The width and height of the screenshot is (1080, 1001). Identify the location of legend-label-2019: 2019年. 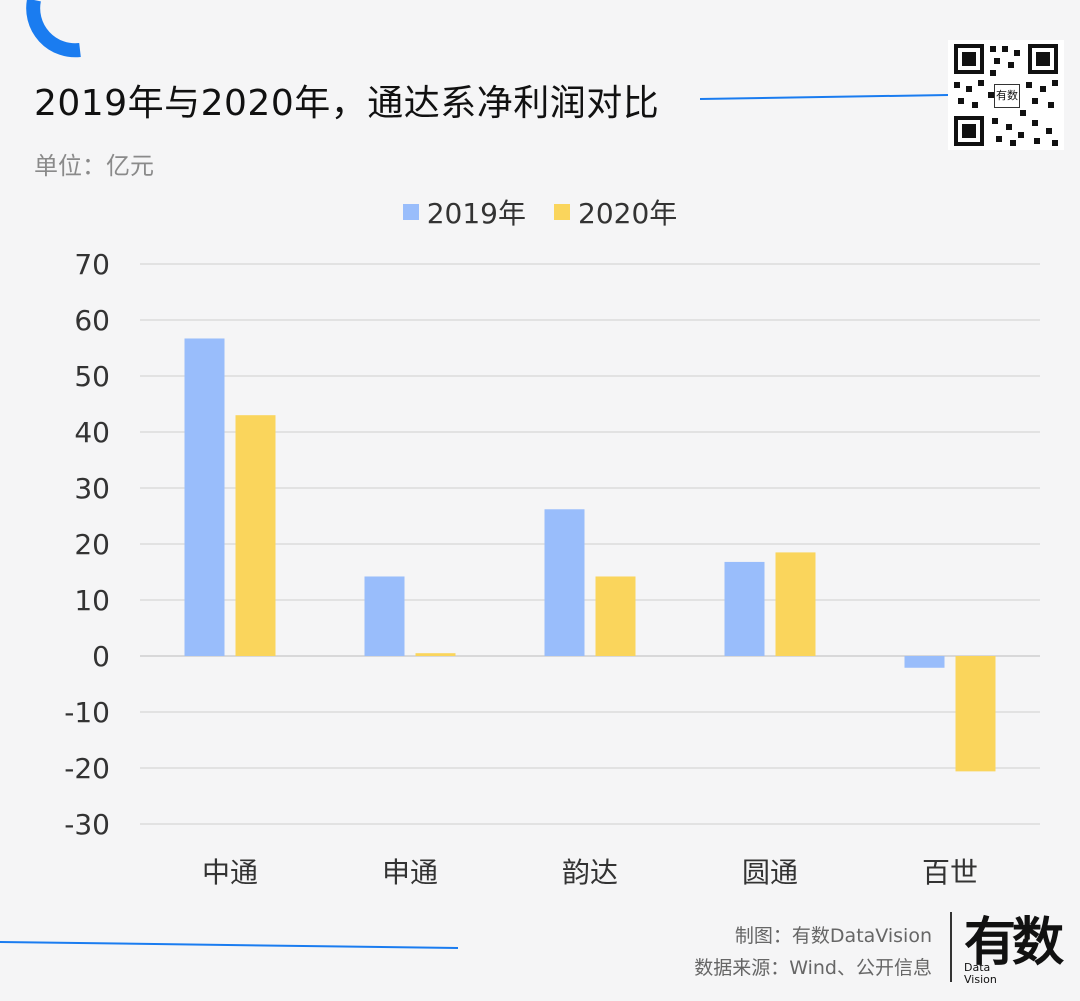
(476, 213).